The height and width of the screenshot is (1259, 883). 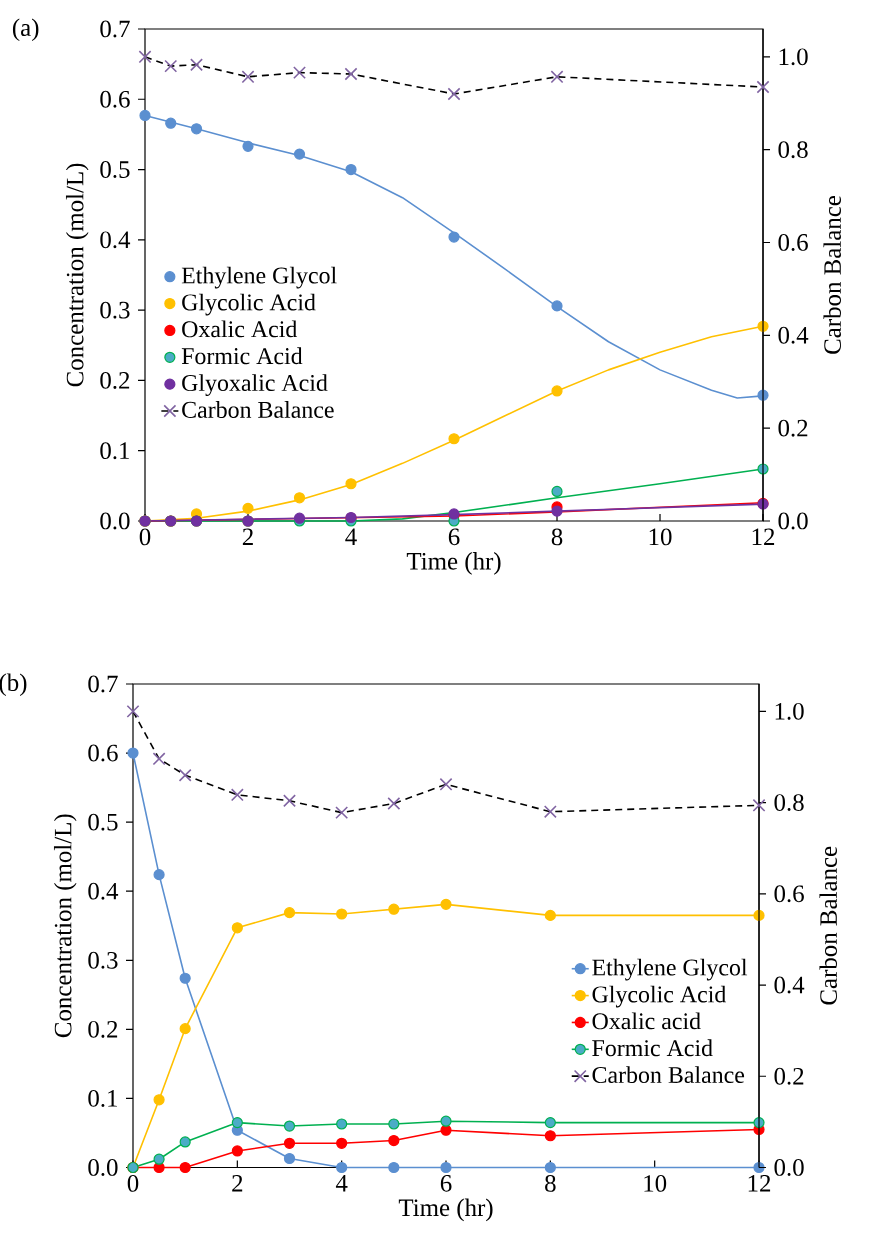 What do you see at coordinates (255, 385) in the screenshot?
I see `legend-label: Glyoxalic Acid` at bounding box center [255, 385].